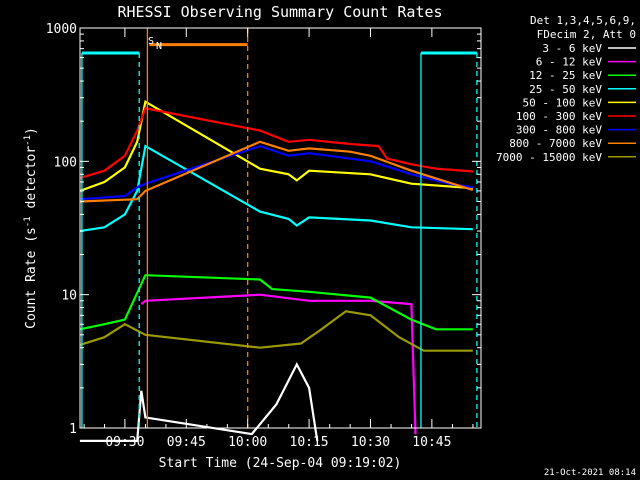 This screenshot has width=640, height=480. What do you see at coordinates (586, 34) in the screenshot?
I see `legend-header-line: FDecim 2, Att 0` at bounding box center [586, 34].